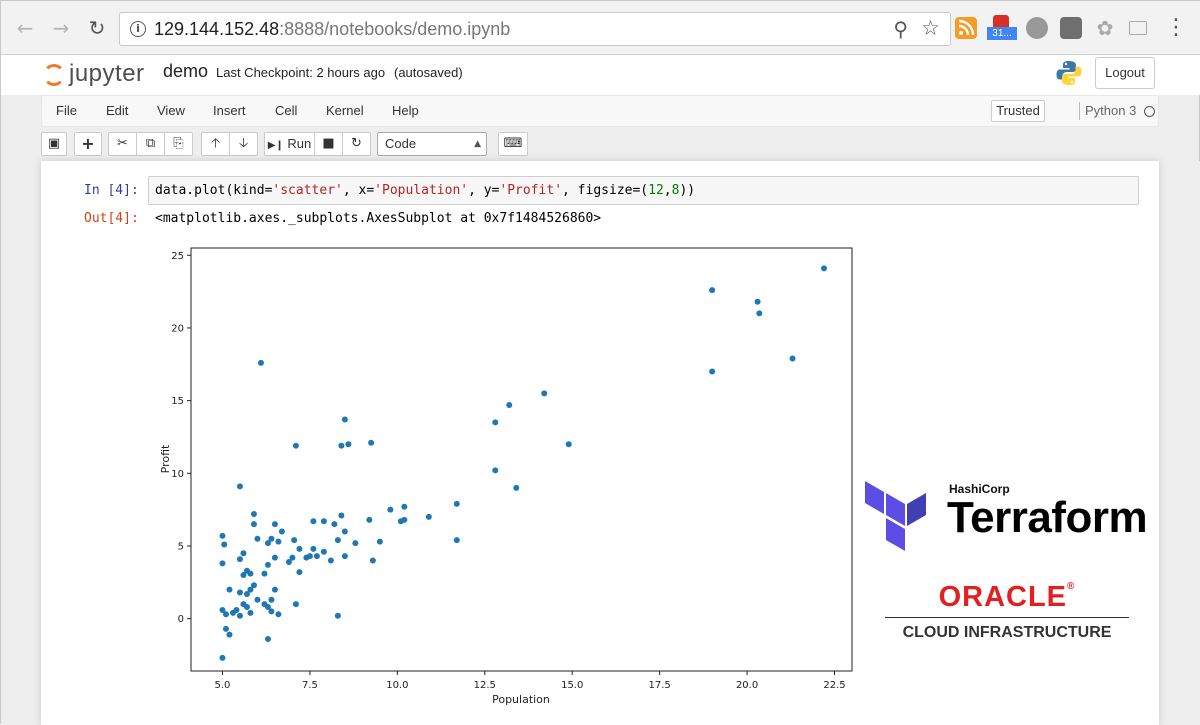 This screenshot has width=1200, height=725. I want to click on menu-edit: Edit, so click(117, 110).